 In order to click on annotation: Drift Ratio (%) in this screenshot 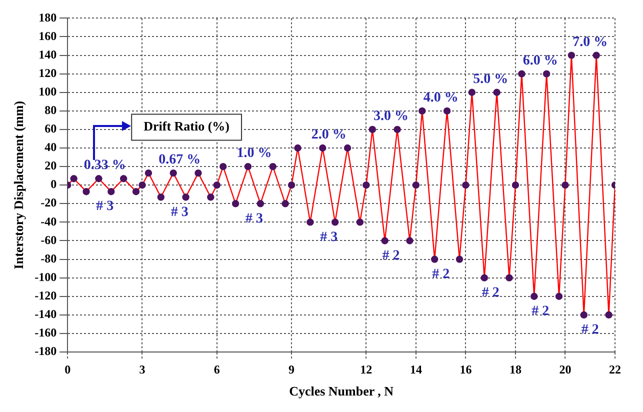, I will do `click(187, 126)`.